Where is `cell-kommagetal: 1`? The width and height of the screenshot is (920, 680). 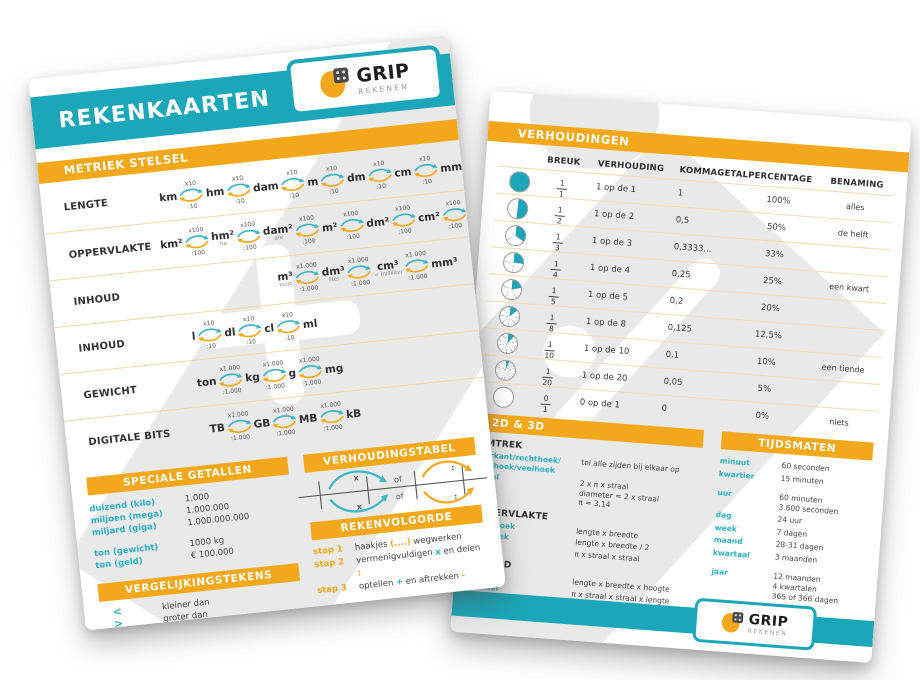 cell-kommagetal: 1 is located at coordinates (680, 193).